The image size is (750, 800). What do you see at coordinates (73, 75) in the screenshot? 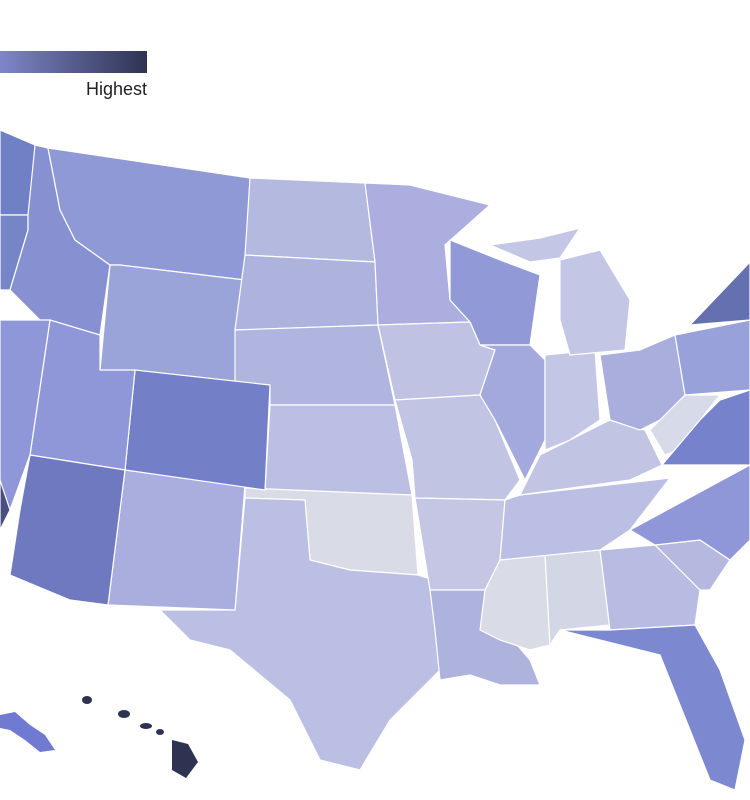
I see `legend: Highest` at bounding box center [73, 75].